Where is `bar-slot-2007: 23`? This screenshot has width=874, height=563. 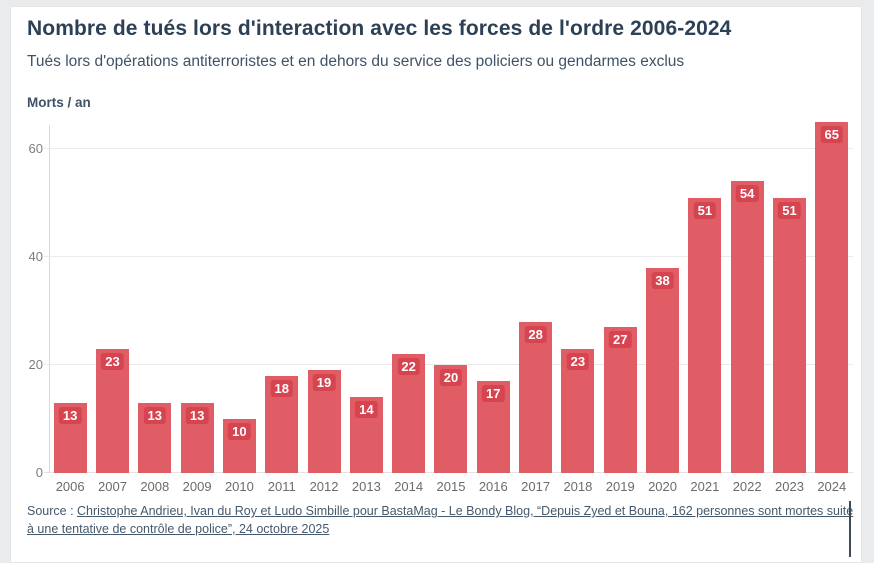 bar-slot-2007: 23 is located at coordinates (112, 410).